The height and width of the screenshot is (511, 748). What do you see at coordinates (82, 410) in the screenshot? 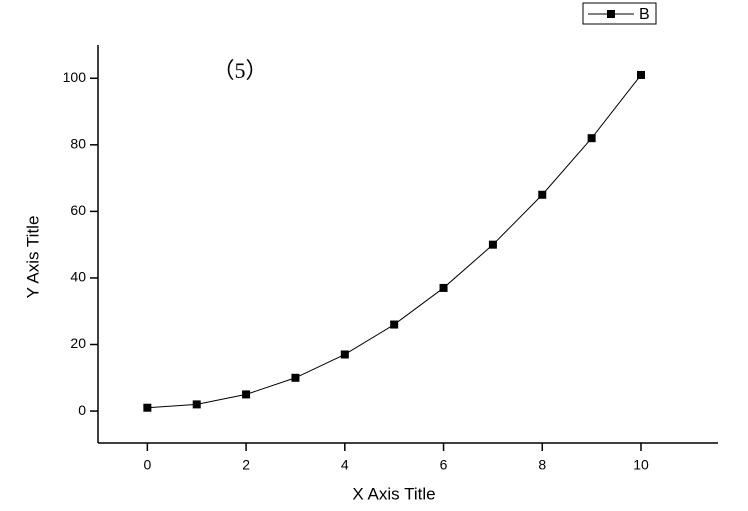
I see `y-tick-label: 0` at bounding box center [82, 410].